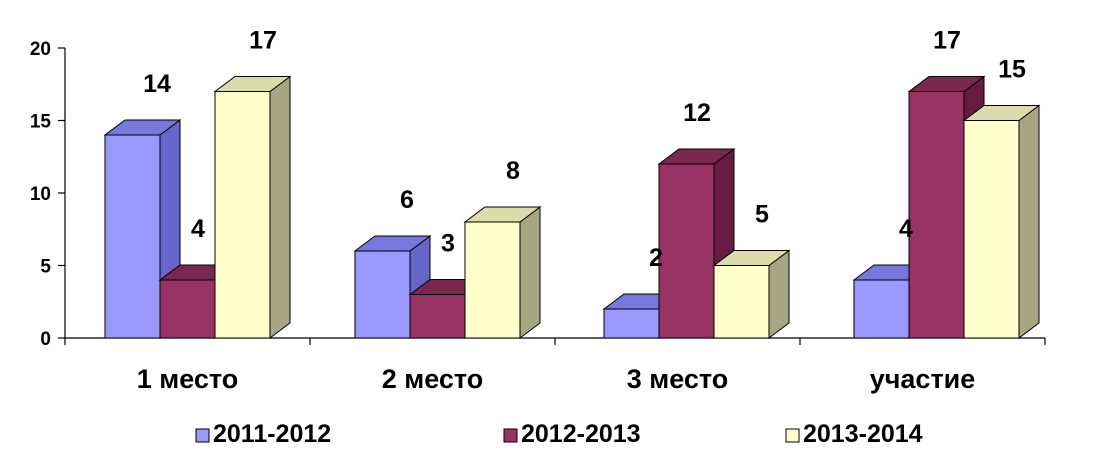  What do you see at coordinates (678, 379) in the screenshot?
I see `x-tick-label: 3 место` at bounding box center [678, 379].